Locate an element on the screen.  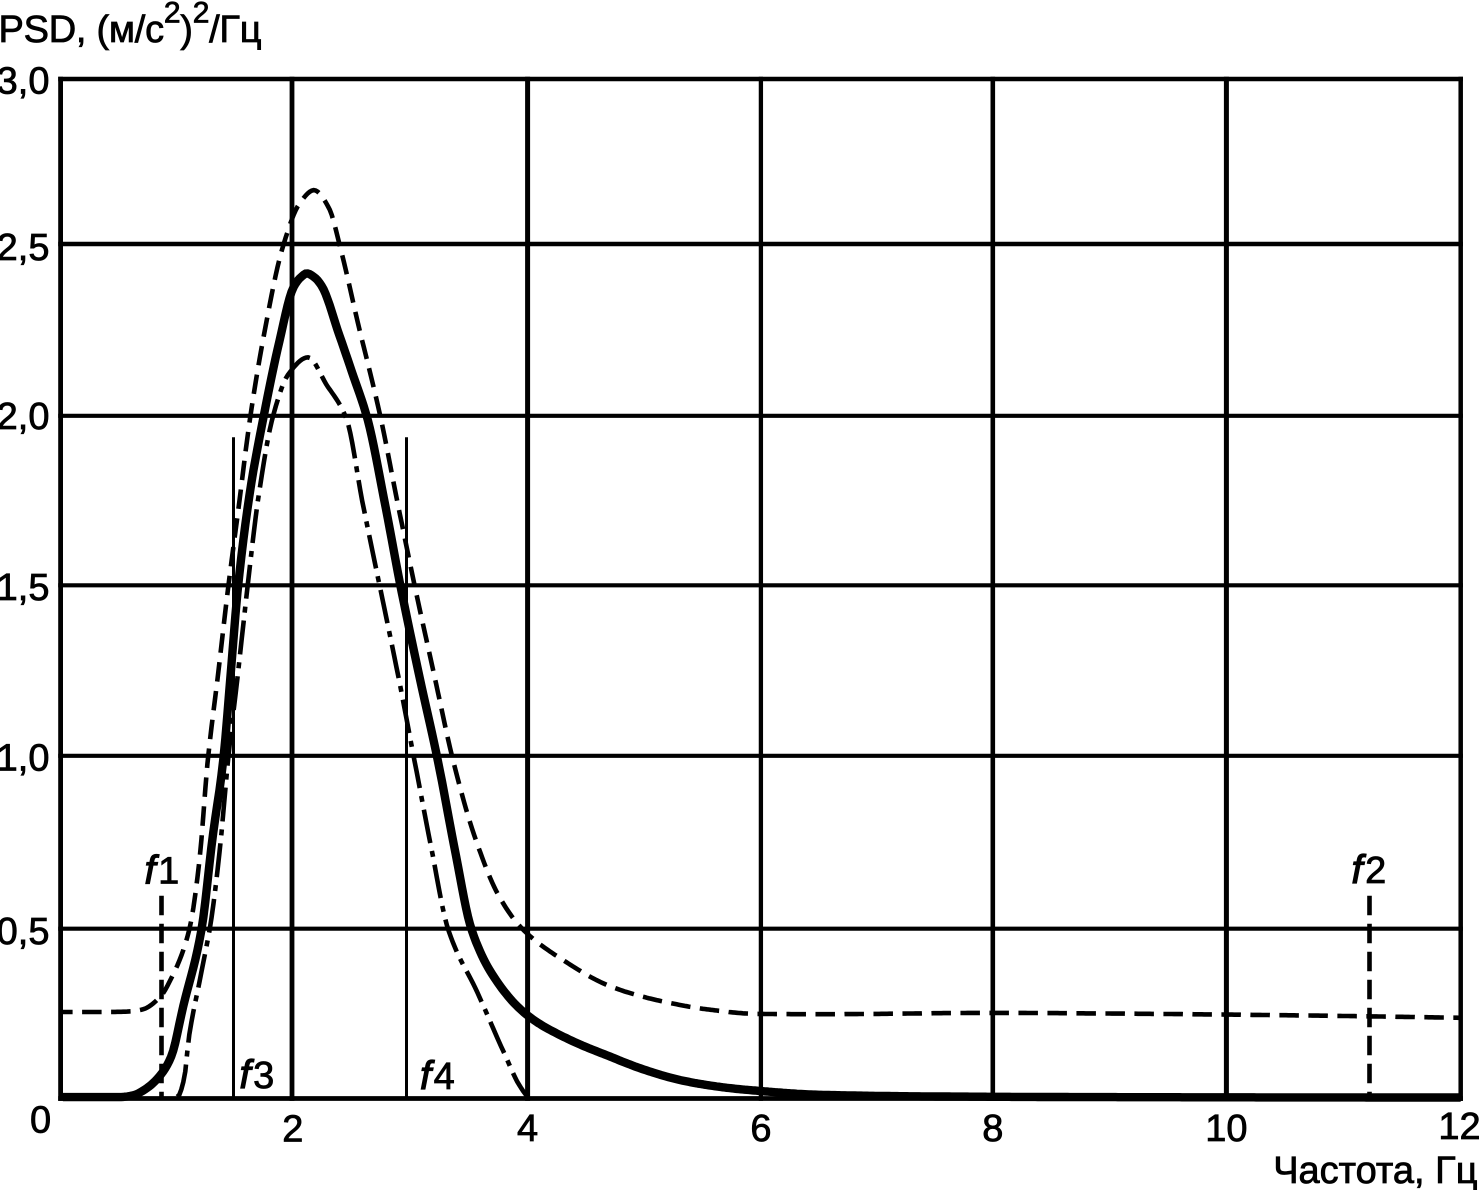
svg-text: 1,0 is located at coordinates (25, 759).